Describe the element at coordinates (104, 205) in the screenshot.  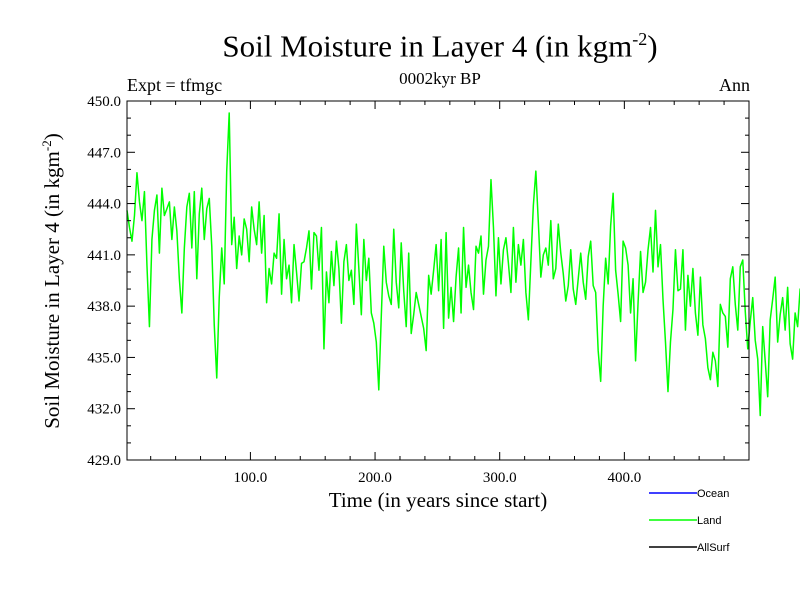
I see `y-tick-label: 444.0` at that location.